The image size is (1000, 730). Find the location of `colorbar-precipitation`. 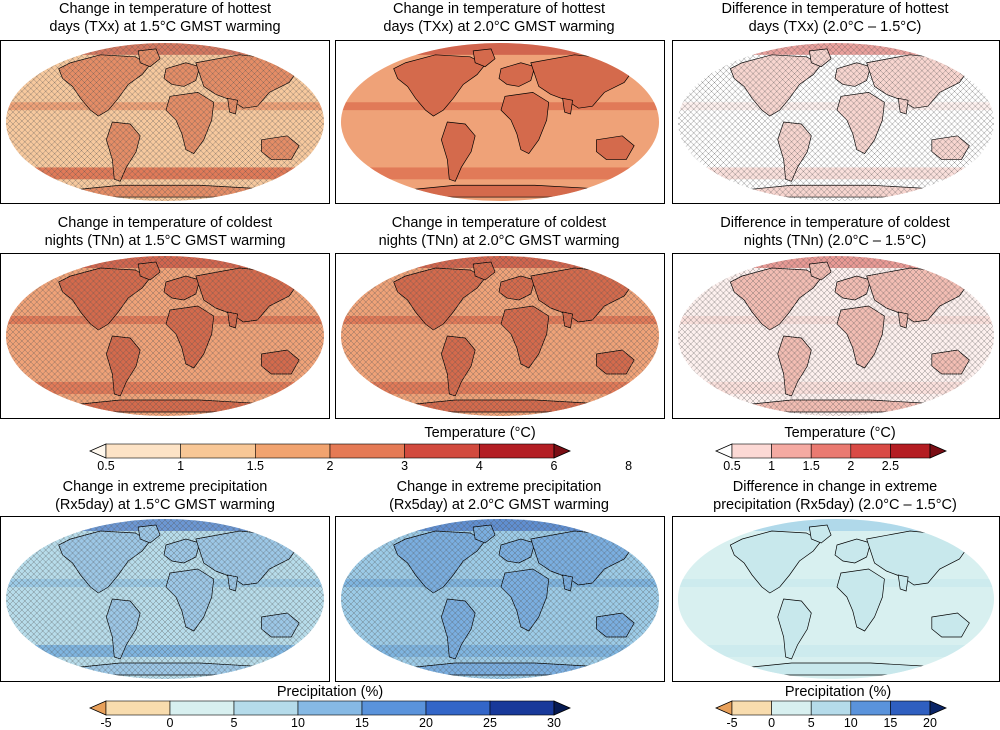

colorbar-precipitation is located at coordinates (330, 708).